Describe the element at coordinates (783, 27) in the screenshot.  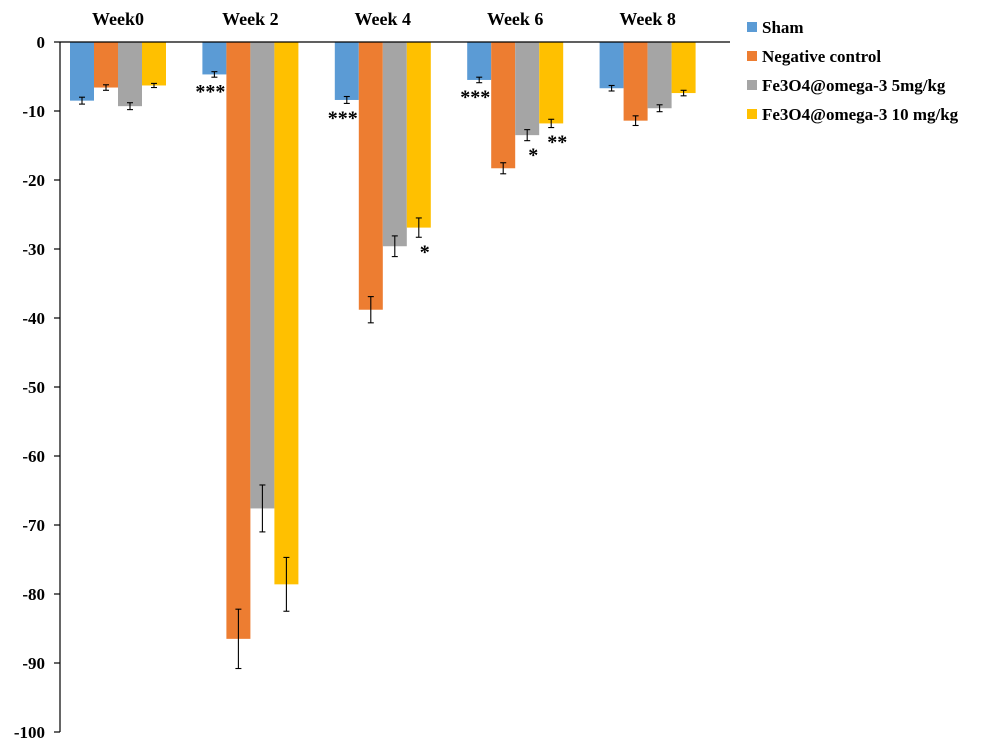
I see `legend-label: Sham` at that location.